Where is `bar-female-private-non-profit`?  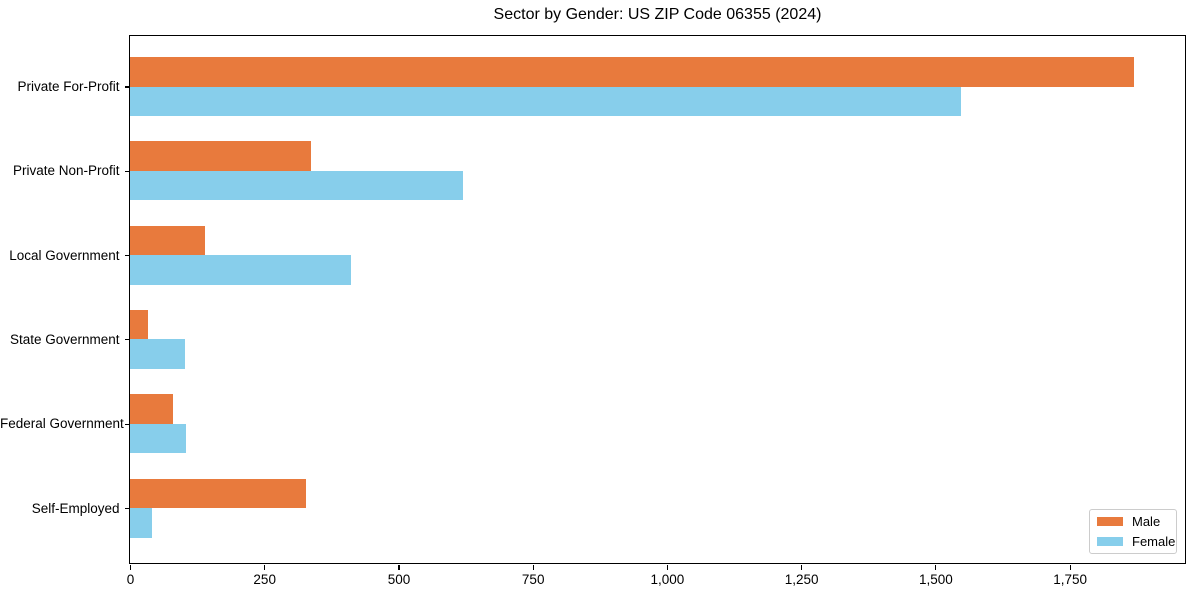 bar-female-private-non-profit is located at coordinates (296, 185).